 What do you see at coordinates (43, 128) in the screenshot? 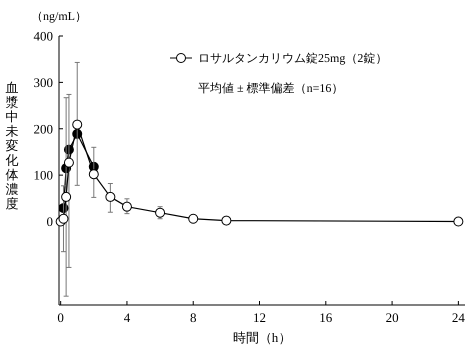
I see `y-tick-label: 200` at bounding box center [43, 128].